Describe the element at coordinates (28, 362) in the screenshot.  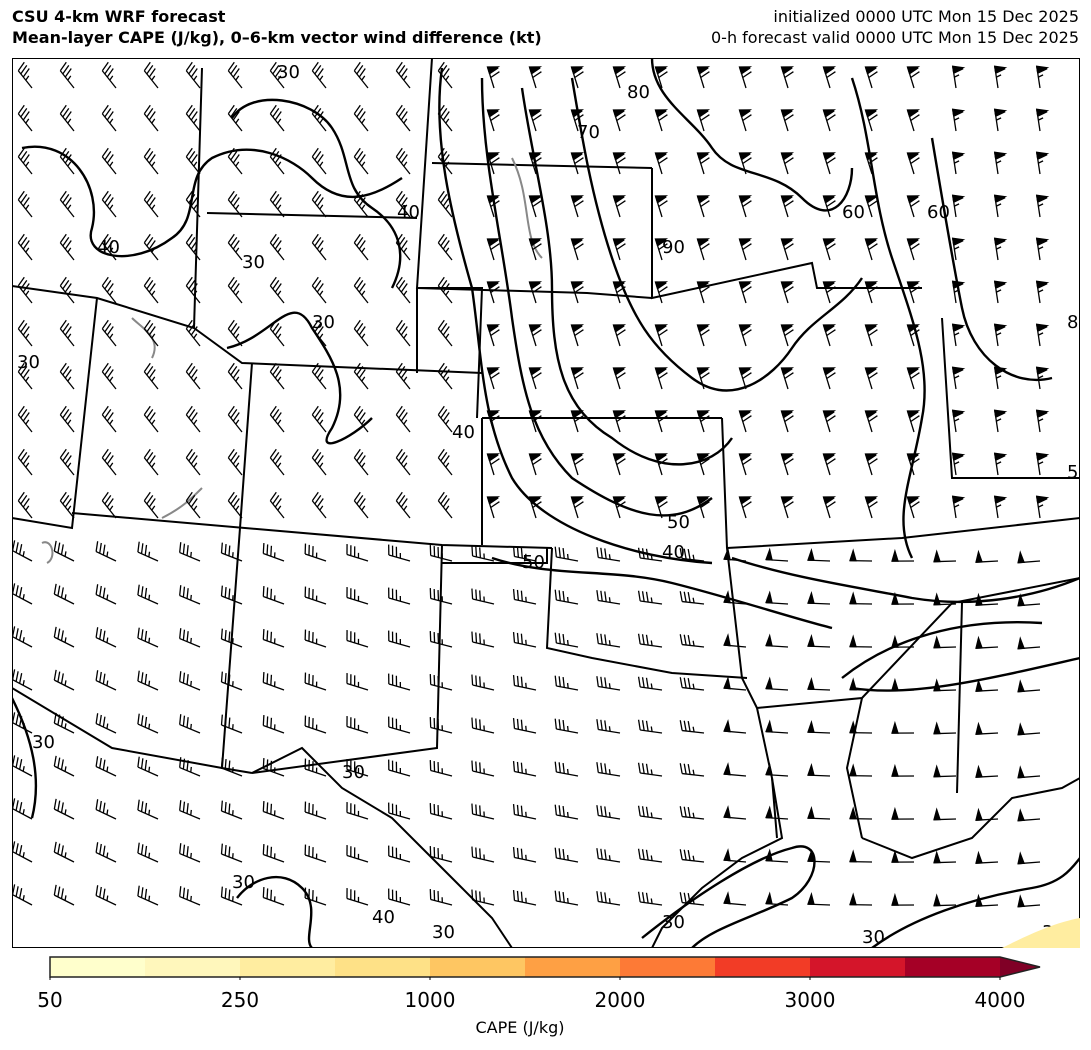
I see `contour-label: 30` at that location.